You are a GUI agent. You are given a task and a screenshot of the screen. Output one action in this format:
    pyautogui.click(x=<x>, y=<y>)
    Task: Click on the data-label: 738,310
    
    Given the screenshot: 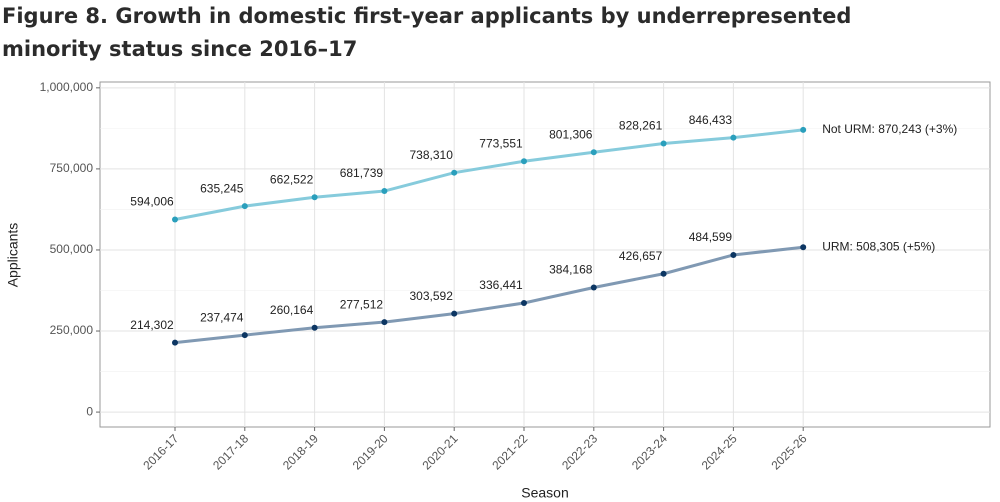 What is the action you would take?
    pyautogui.click(x=432, y=155)
    